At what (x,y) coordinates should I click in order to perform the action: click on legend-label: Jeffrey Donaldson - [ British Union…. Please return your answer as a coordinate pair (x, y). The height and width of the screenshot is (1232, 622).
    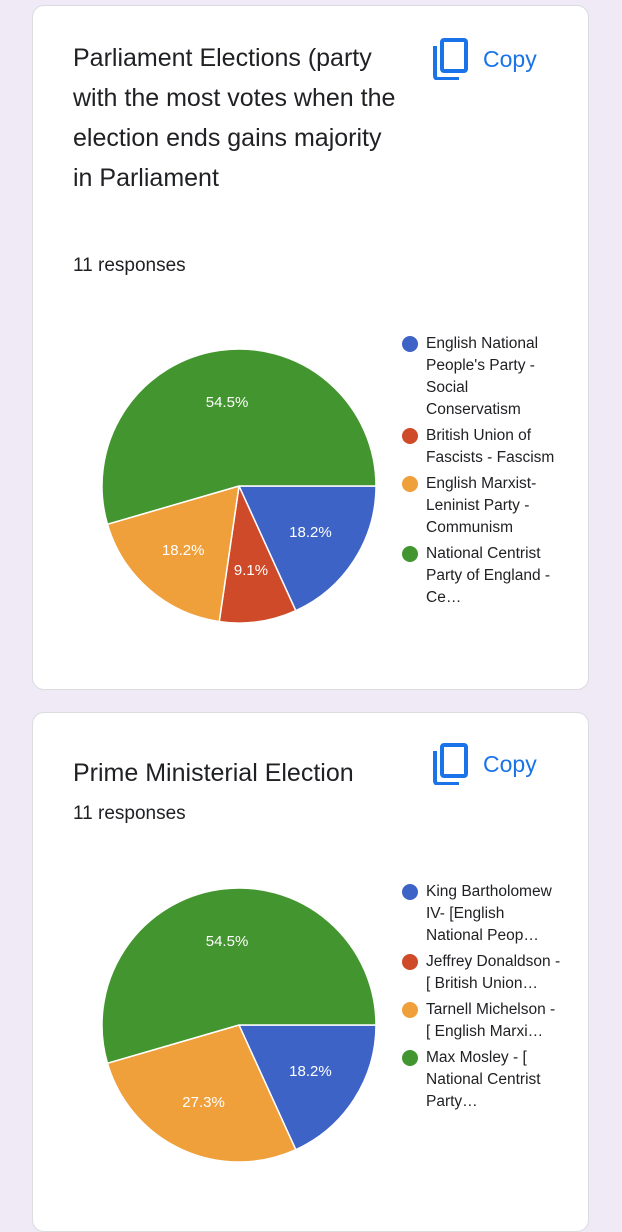
    Looking at the image, I should click on (493, 972).